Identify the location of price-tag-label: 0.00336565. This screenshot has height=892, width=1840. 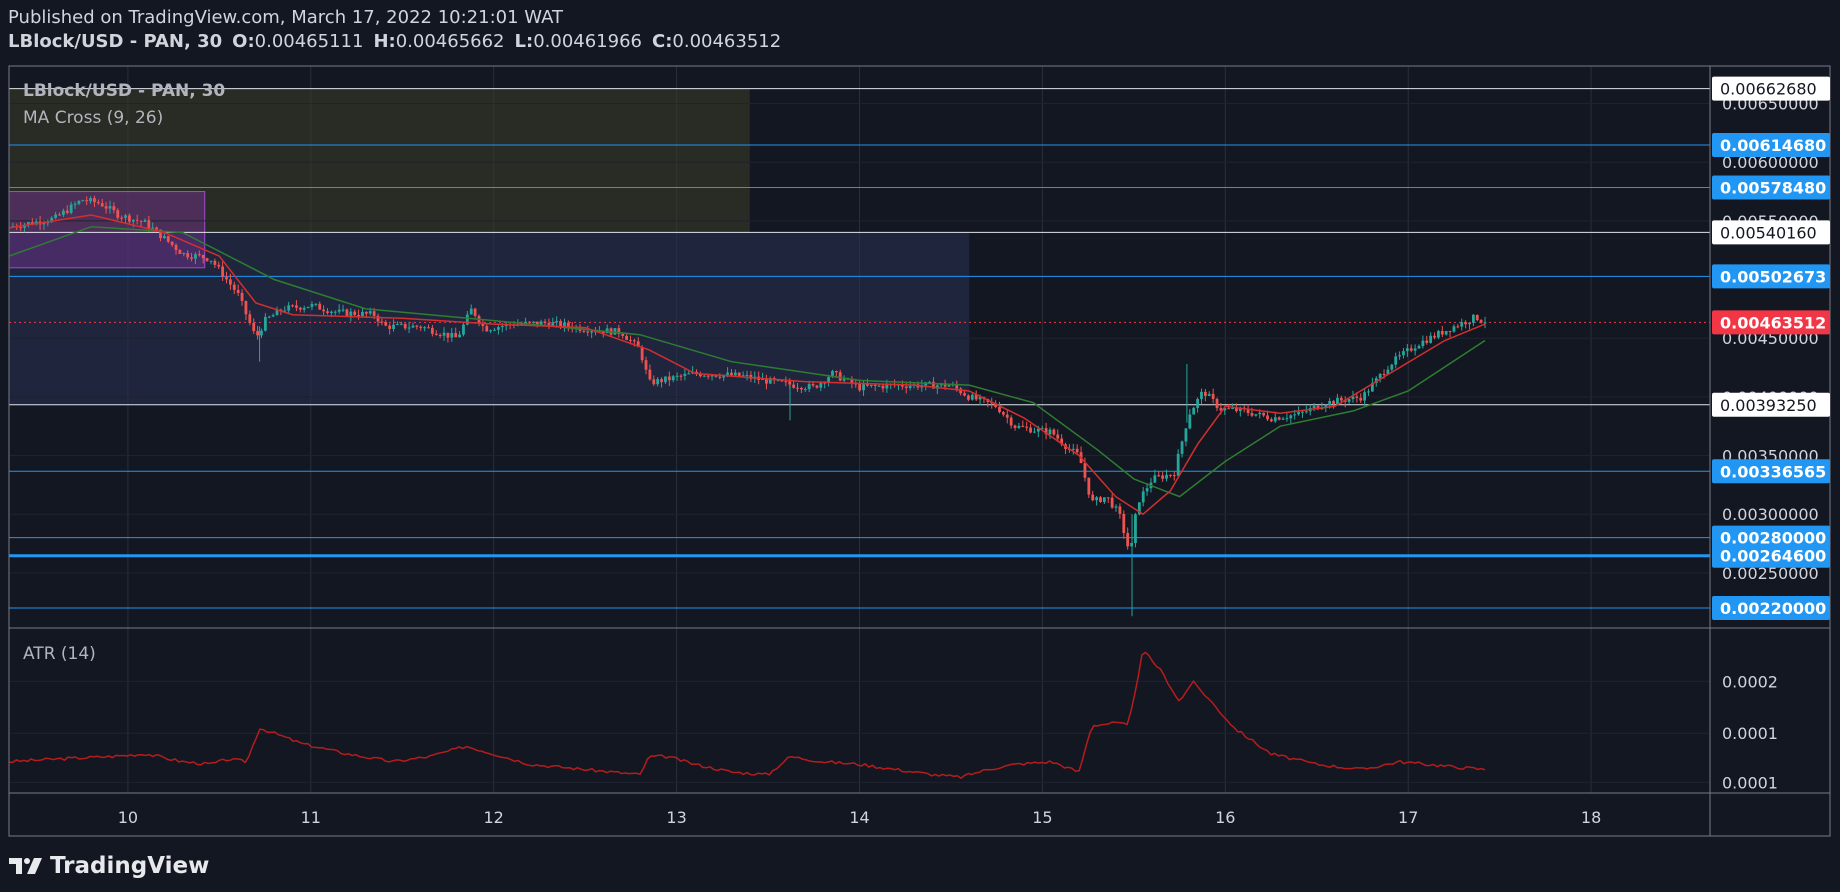
(1773, 471).